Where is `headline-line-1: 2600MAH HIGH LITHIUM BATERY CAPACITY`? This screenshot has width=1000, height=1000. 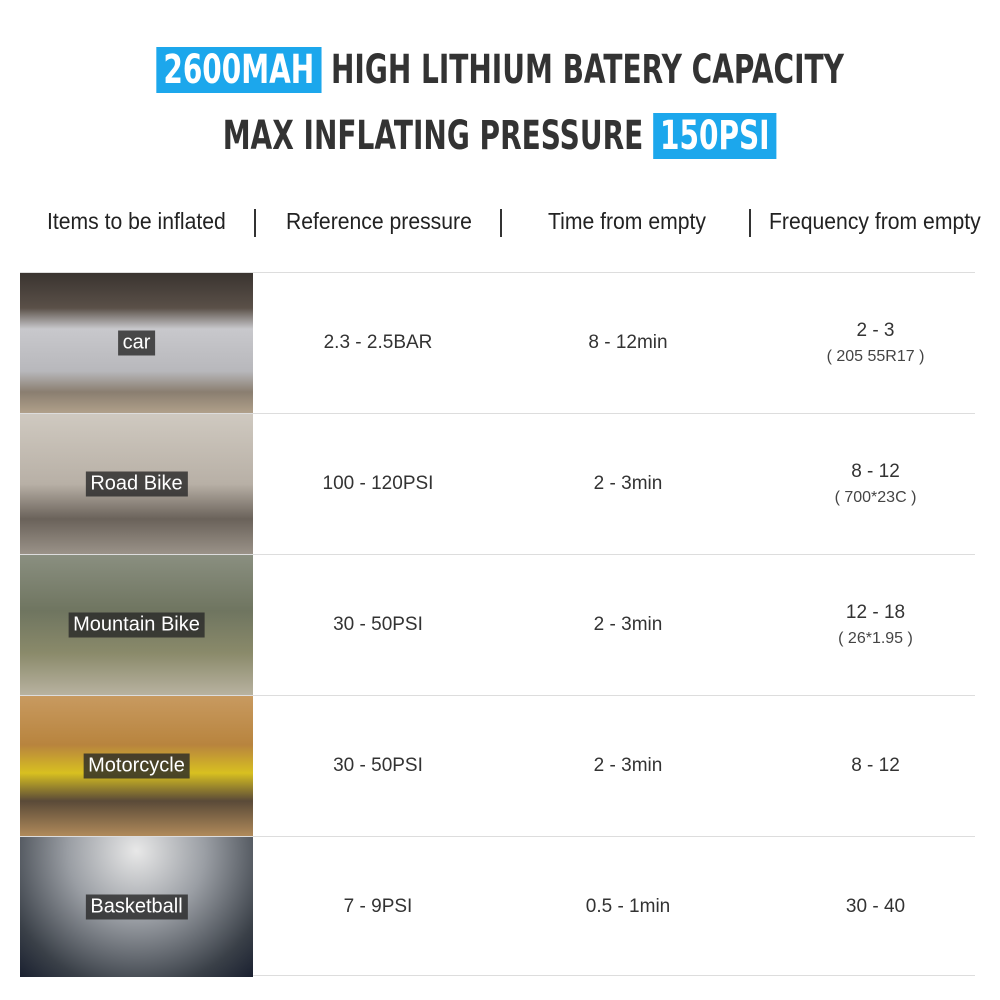 headline-line-1: 2600MAH HIGH LITHIUM BATERY CAPACITY is located at coordinates (500, 70).